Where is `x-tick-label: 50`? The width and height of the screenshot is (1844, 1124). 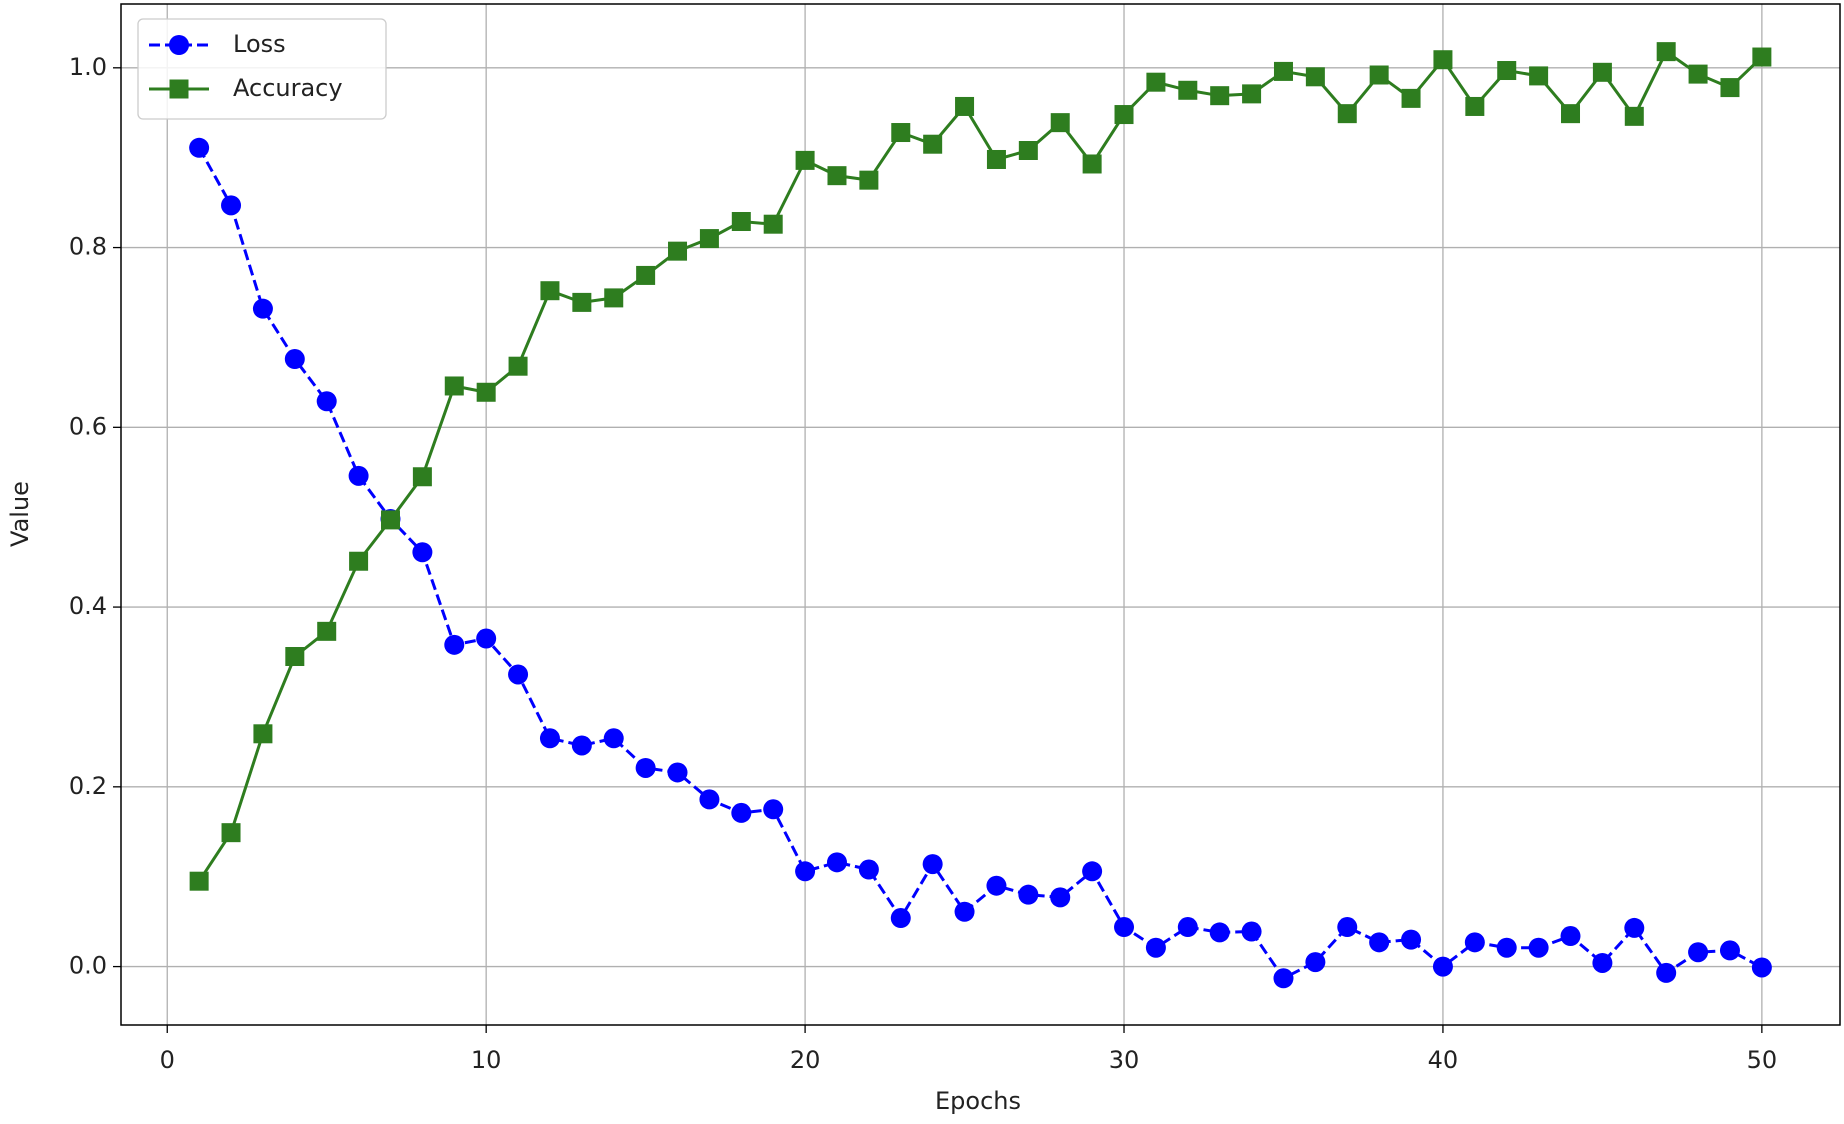
x-tick-label: 50 is located at coordinates (1762, 1060).